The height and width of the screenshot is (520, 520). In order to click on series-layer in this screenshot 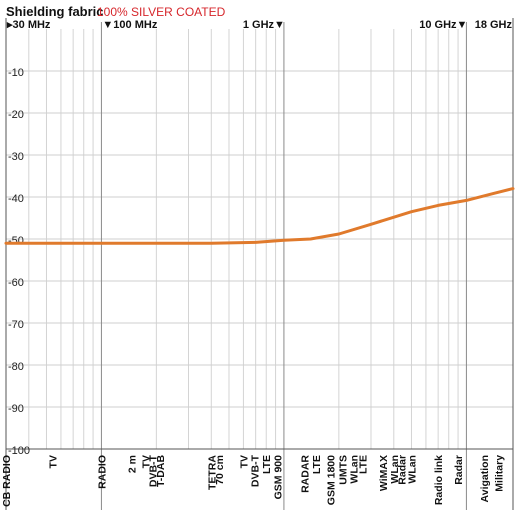, I will do `click(259, 216)`.